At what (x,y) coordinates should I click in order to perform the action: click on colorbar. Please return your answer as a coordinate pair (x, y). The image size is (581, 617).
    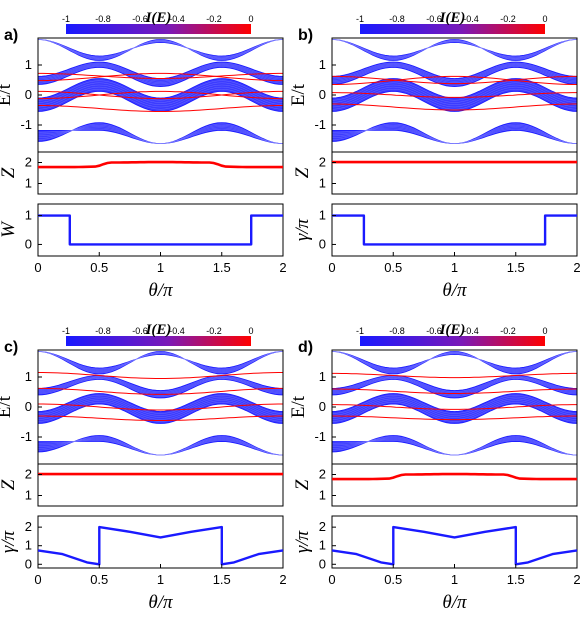
    Looking at the image, I should click on (452, 341).